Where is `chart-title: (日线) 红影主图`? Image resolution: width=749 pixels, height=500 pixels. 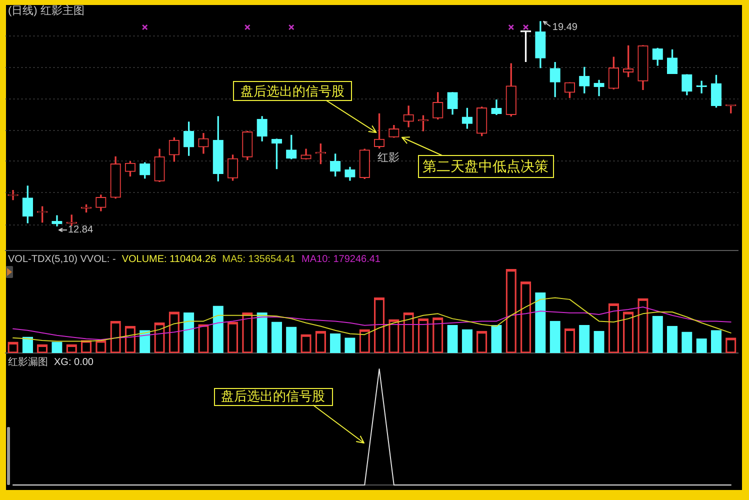 chart-title: (日线) 红影主图 is located at coordinates (46, 11).